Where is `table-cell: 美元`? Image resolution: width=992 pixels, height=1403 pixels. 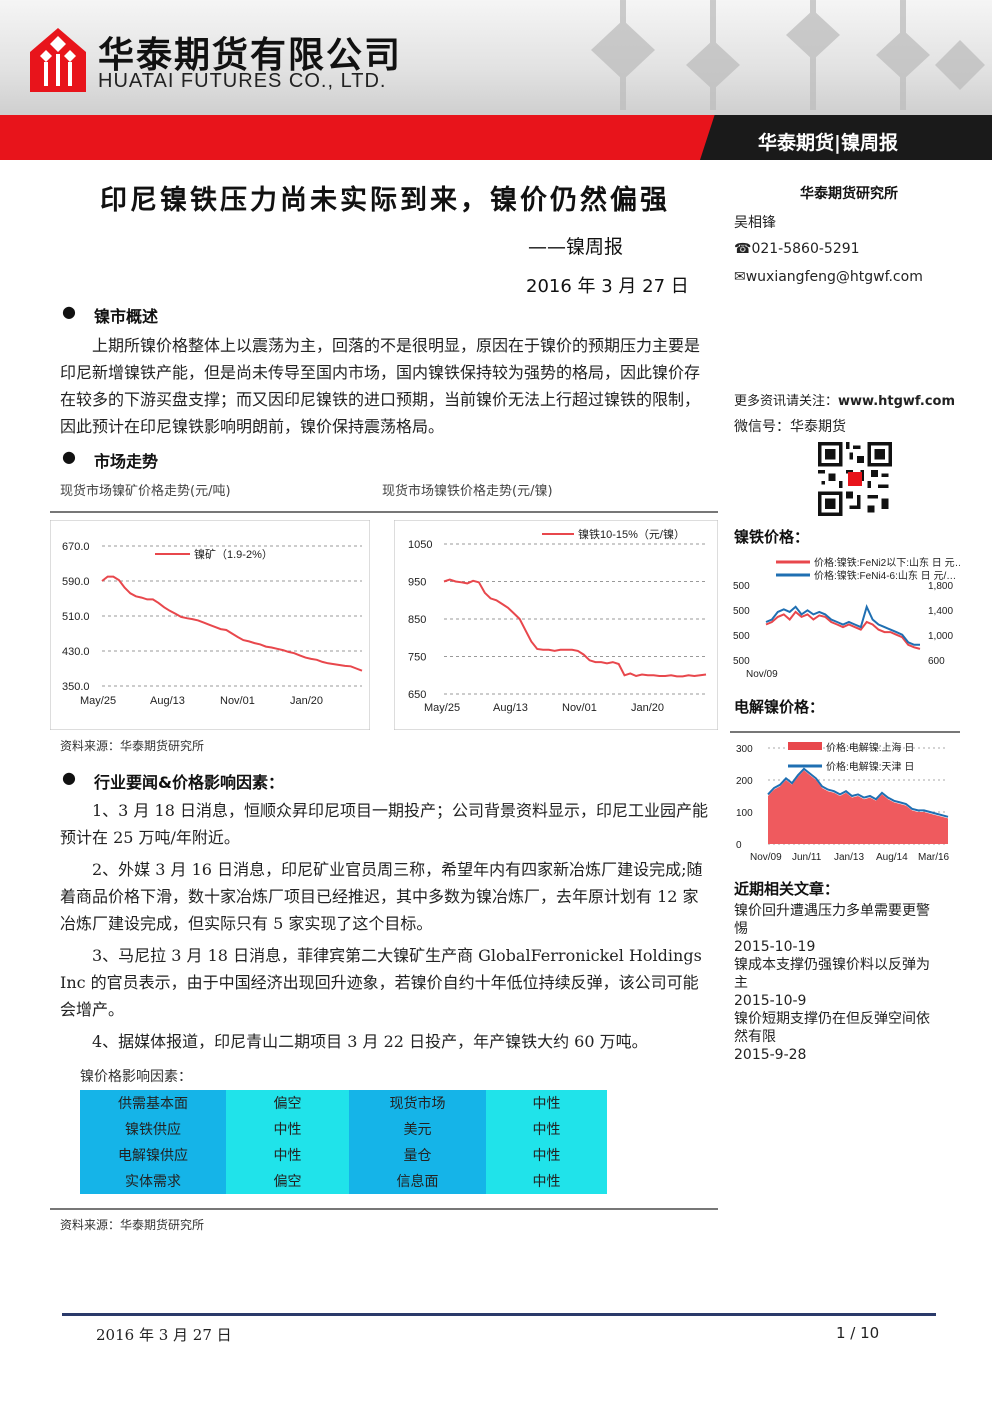 table-cell: 美元 is located at coordinates (417, 1129).